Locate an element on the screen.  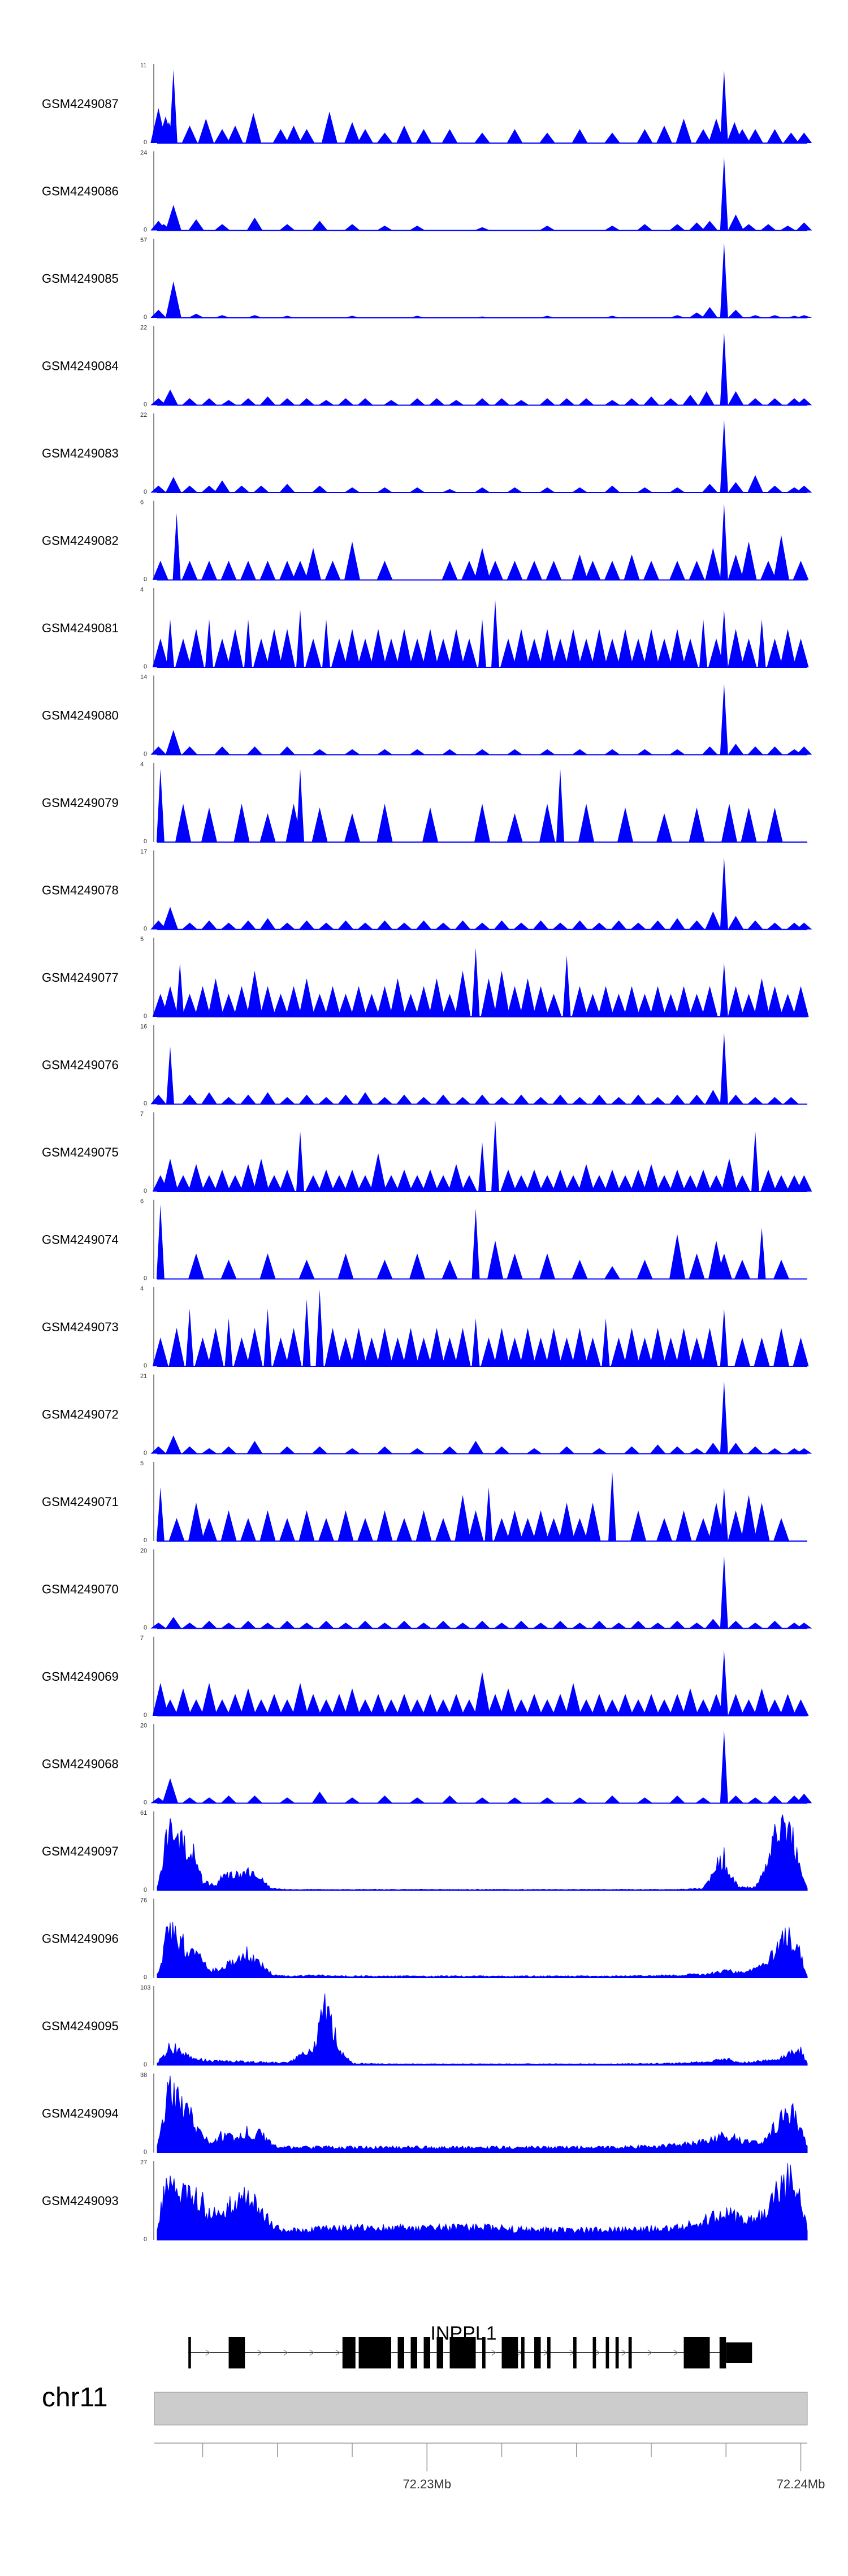
track-GSM4249093: GSM4249093 27 0 is located at coordinates (425, 2201).